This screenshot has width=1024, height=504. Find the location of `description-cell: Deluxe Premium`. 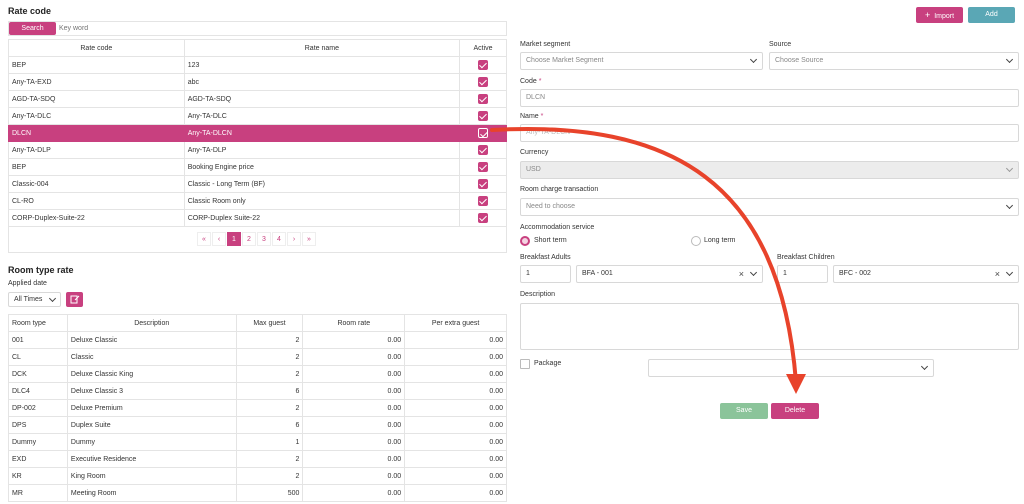

description-cell: Deluxe Premium is located at coordinates (151, 408).